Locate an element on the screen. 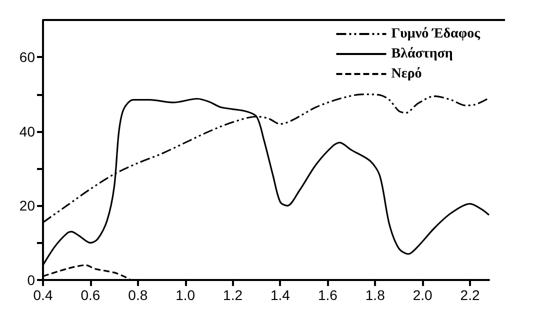 The image size is (553, 324). legend-label: Γυμνό Έδαφος is located at coordinates (436, 34).